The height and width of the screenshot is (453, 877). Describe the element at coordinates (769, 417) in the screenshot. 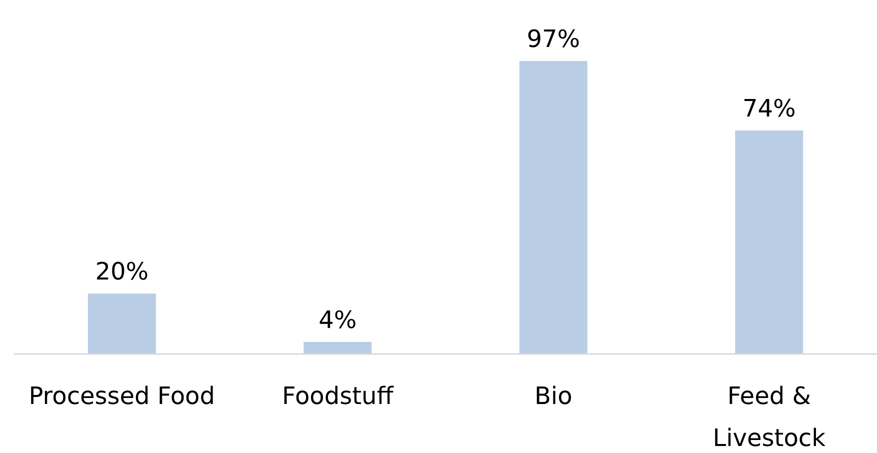

I see `x-tick-label: Feed & Livestock` at that location.